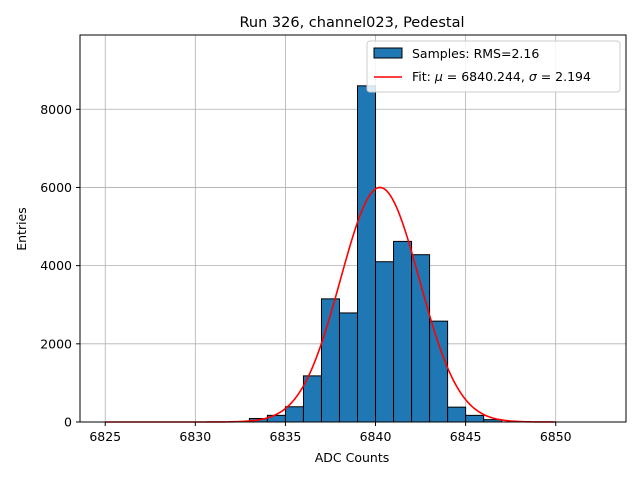 This screenshot has height=480, width=640. Describe the element at coordinates (388, 53) in the screenshot. I see `legend-samples-swatch` at that location.